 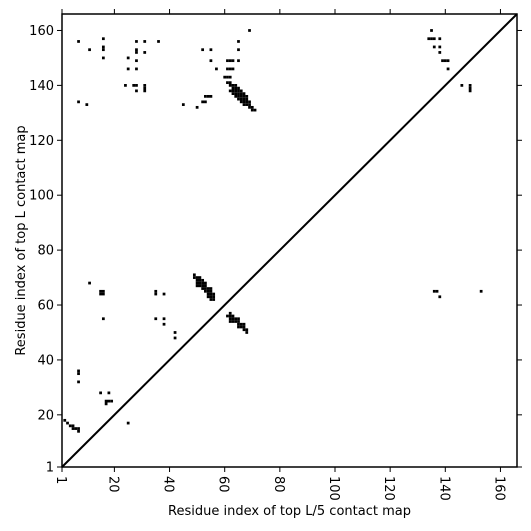 What do you see at coordinates (388, 488) in the screenshot?
I see `x-tick-label: 120` at bounding box center [388, 488].